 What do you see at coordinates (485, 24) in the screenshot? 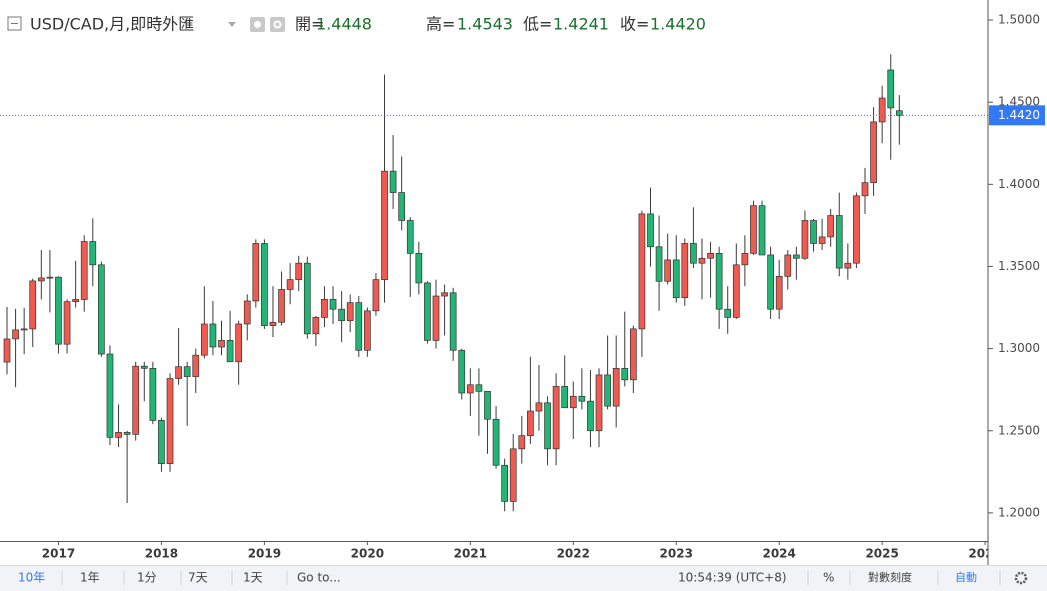
I see `high-value: 1.4543` at bounding box center [485, 24].